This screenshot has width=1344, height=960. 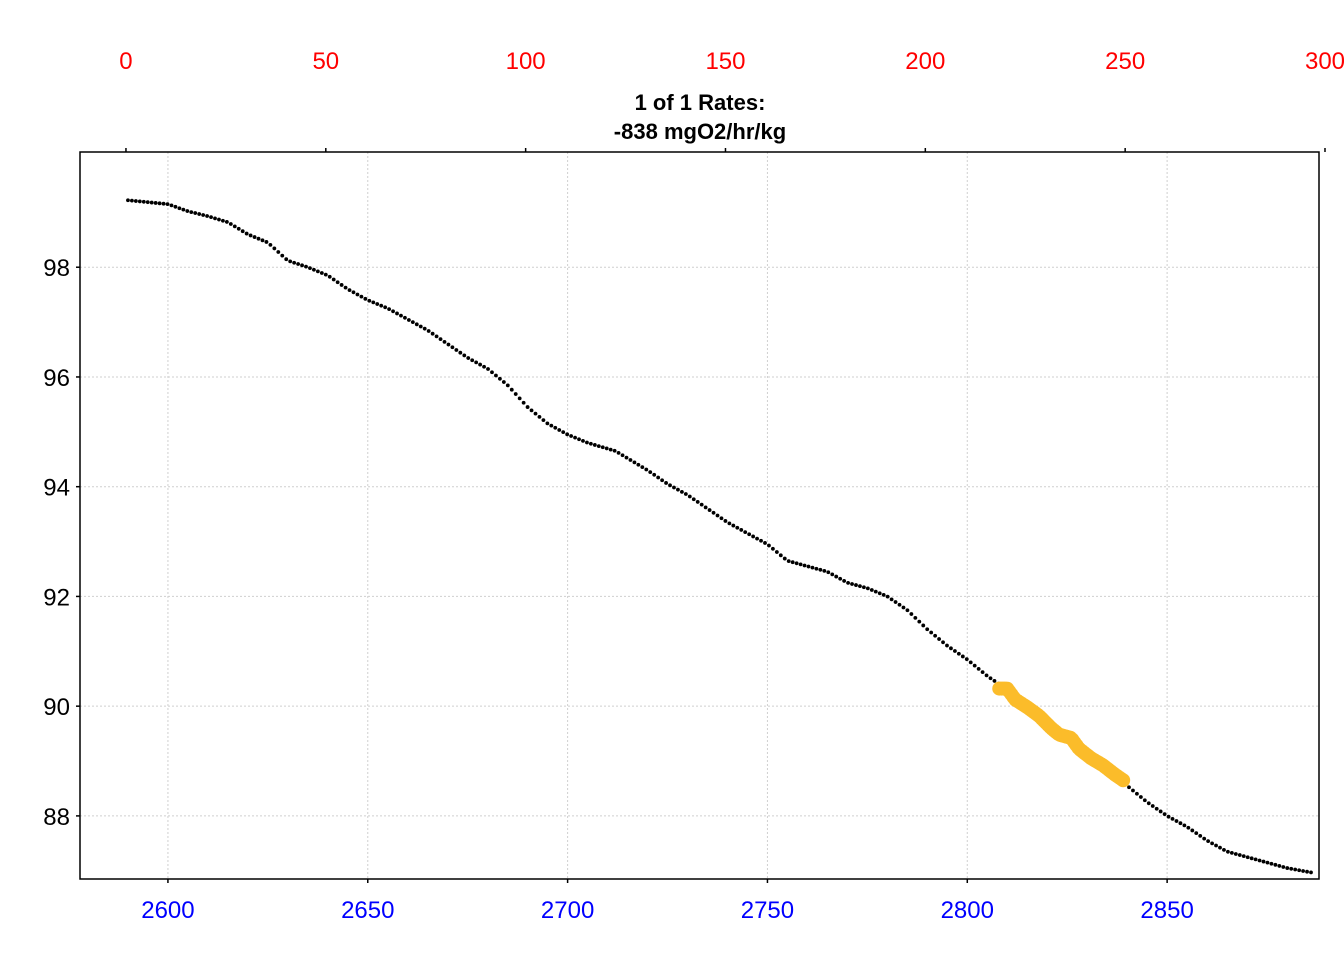 I want to click on x-bottom-tick-label: 2850, so click(x=1166, y=910).